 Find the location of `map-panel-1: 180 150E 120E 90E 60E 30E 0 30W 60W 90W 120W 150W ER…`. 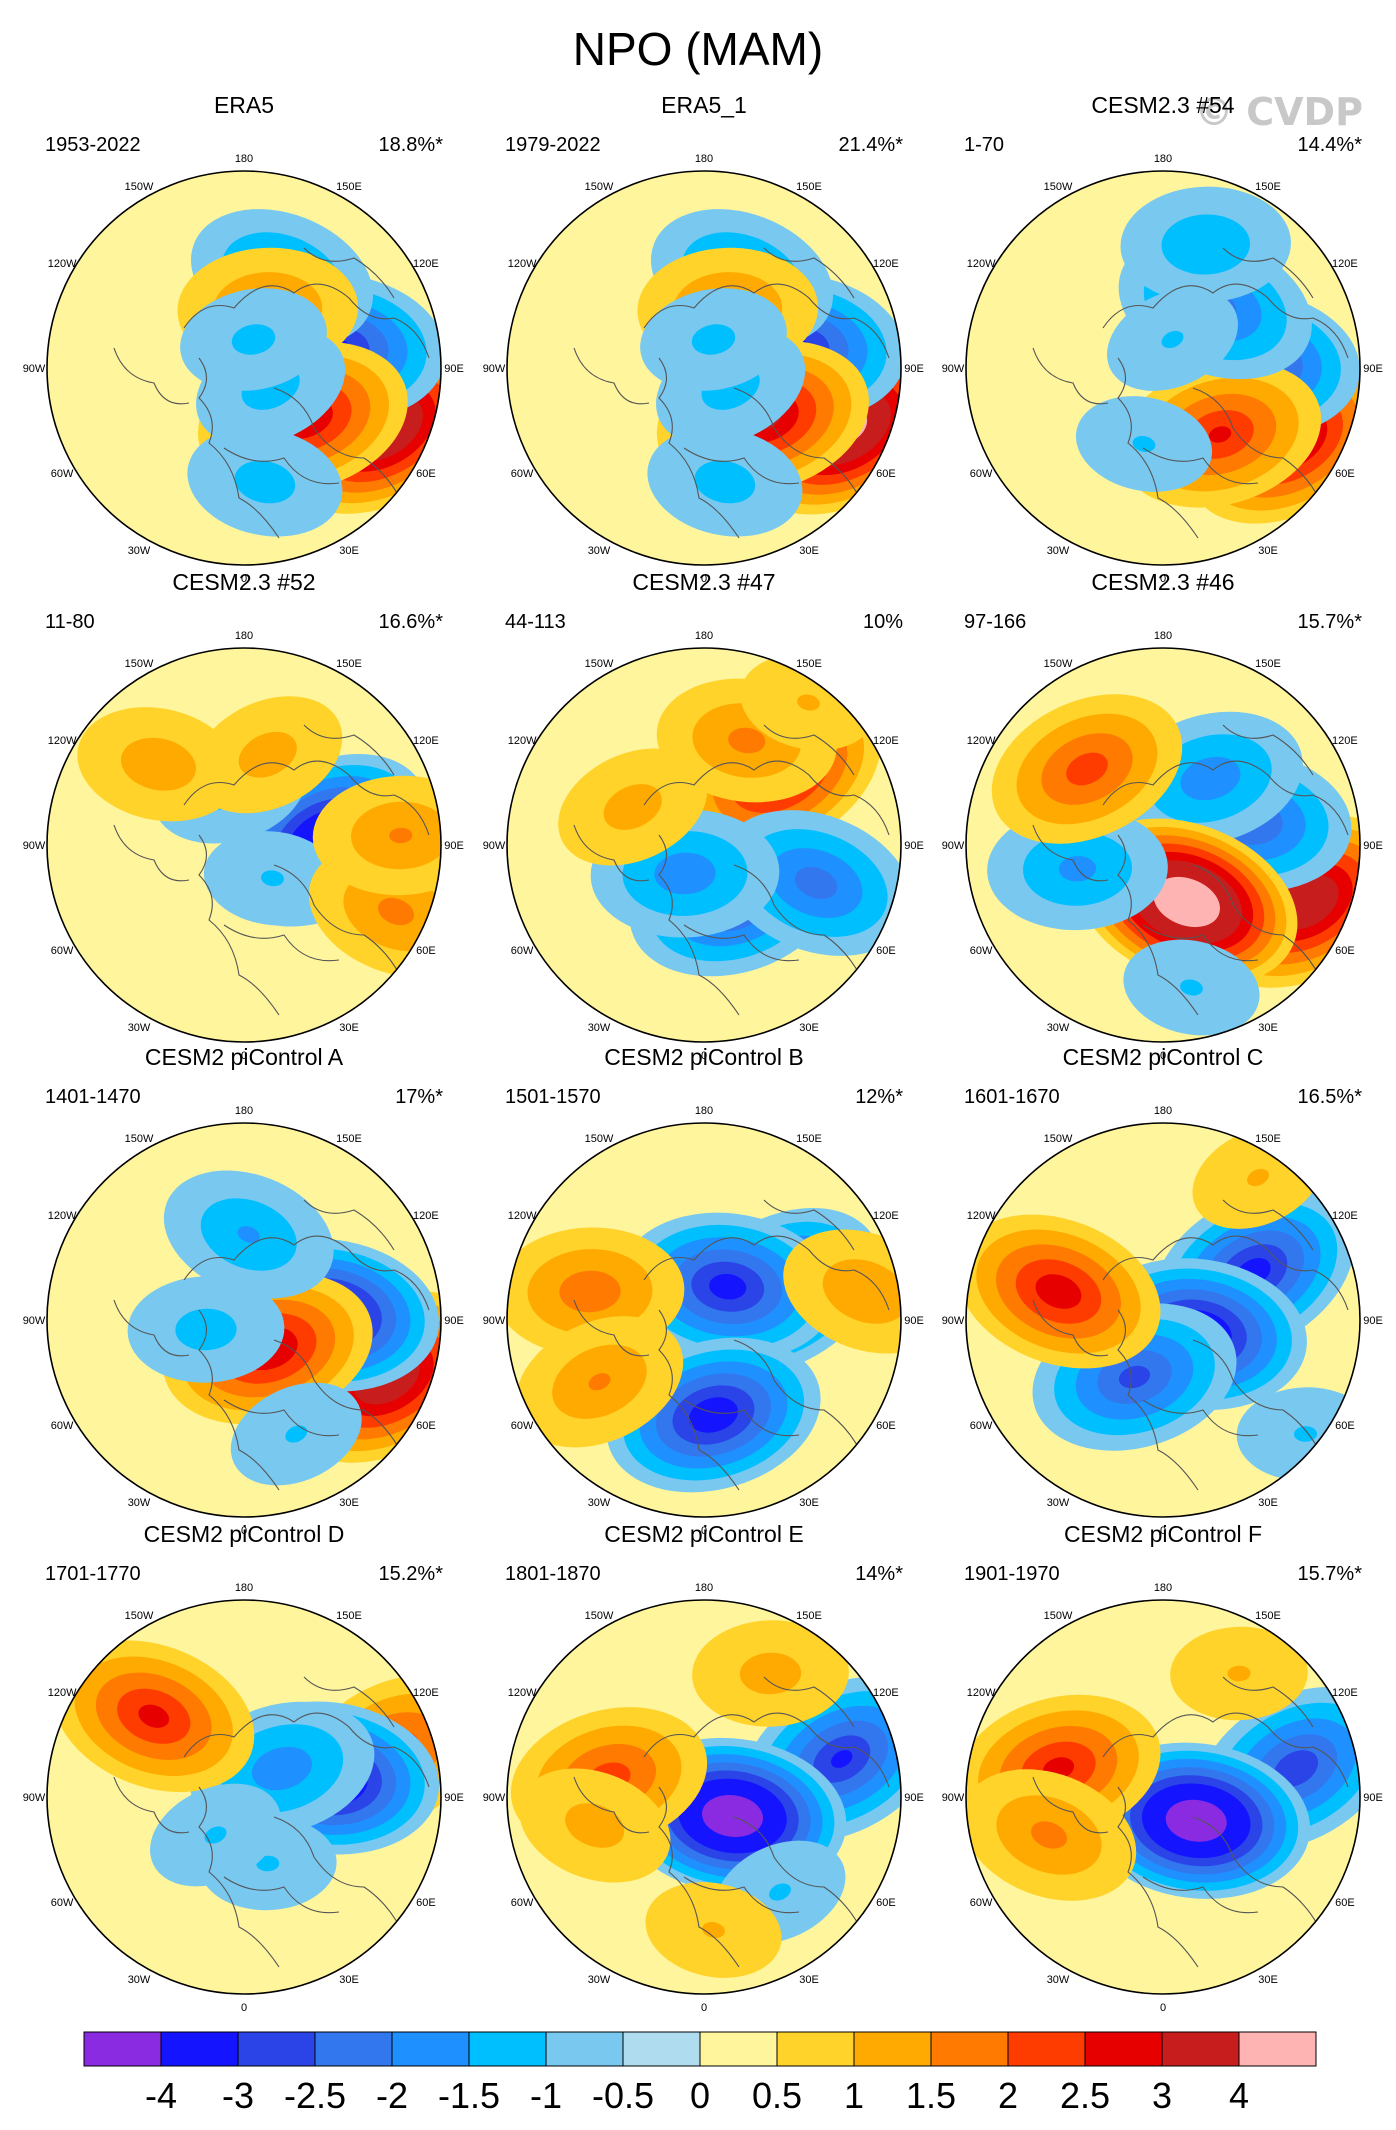

map-panel-1: 180 150E 120E 90E 60E 30E 0 30W 60W 90W 120W 150W ER… is located at coordinates (243, 338).